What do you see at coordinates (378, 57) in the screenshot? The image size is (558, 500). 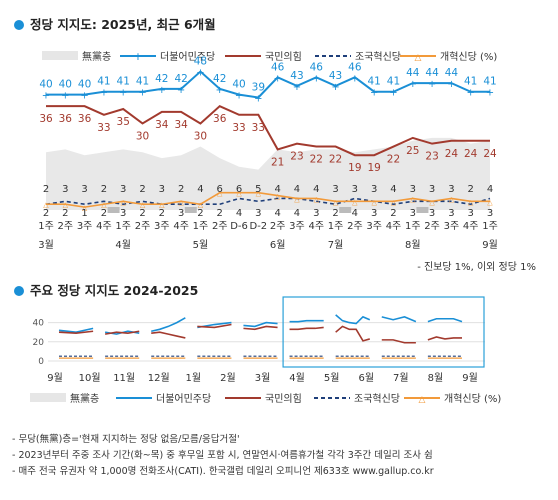 I see `legend-label-reb: 조국혁신당` at bounding box center [378, 57].